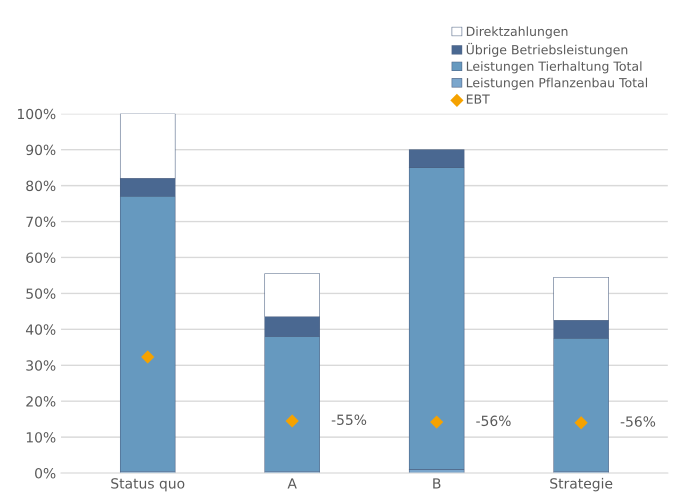 This screenshot has height=499, width=678. Describe the element at coordinates (147, 485) in the screenshot. I see `x-tick-label: Status quo` at that location.